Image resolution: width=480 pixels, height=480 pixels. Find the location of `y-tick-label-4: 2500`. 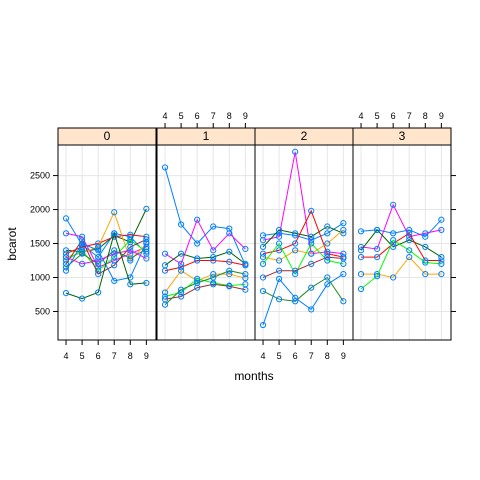

y-tick-label-4: 2500 is located at coordinates (40, 176).